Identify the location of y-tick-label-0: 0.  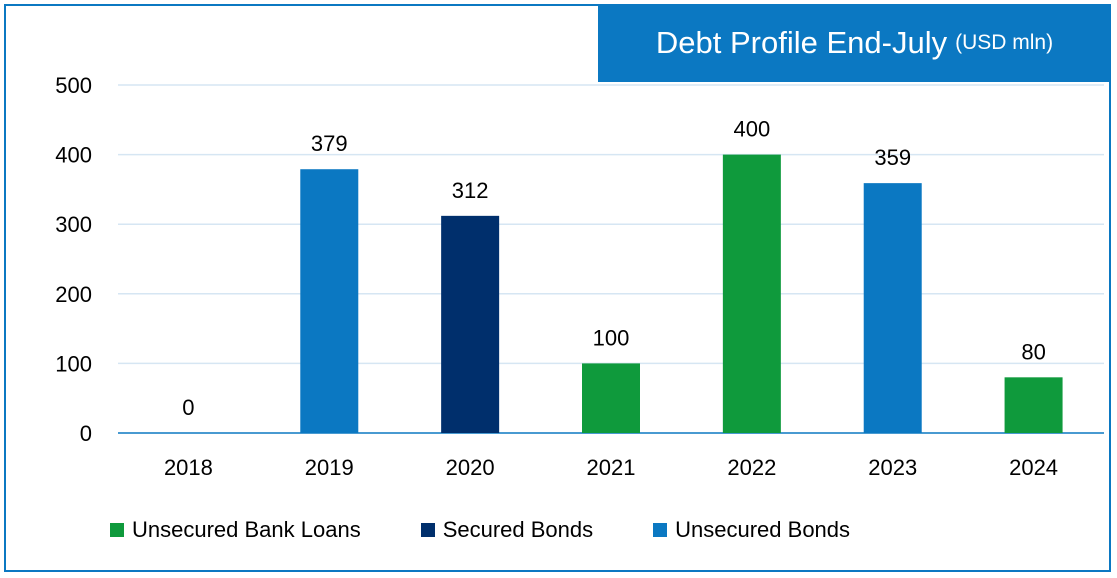
(86, 433).